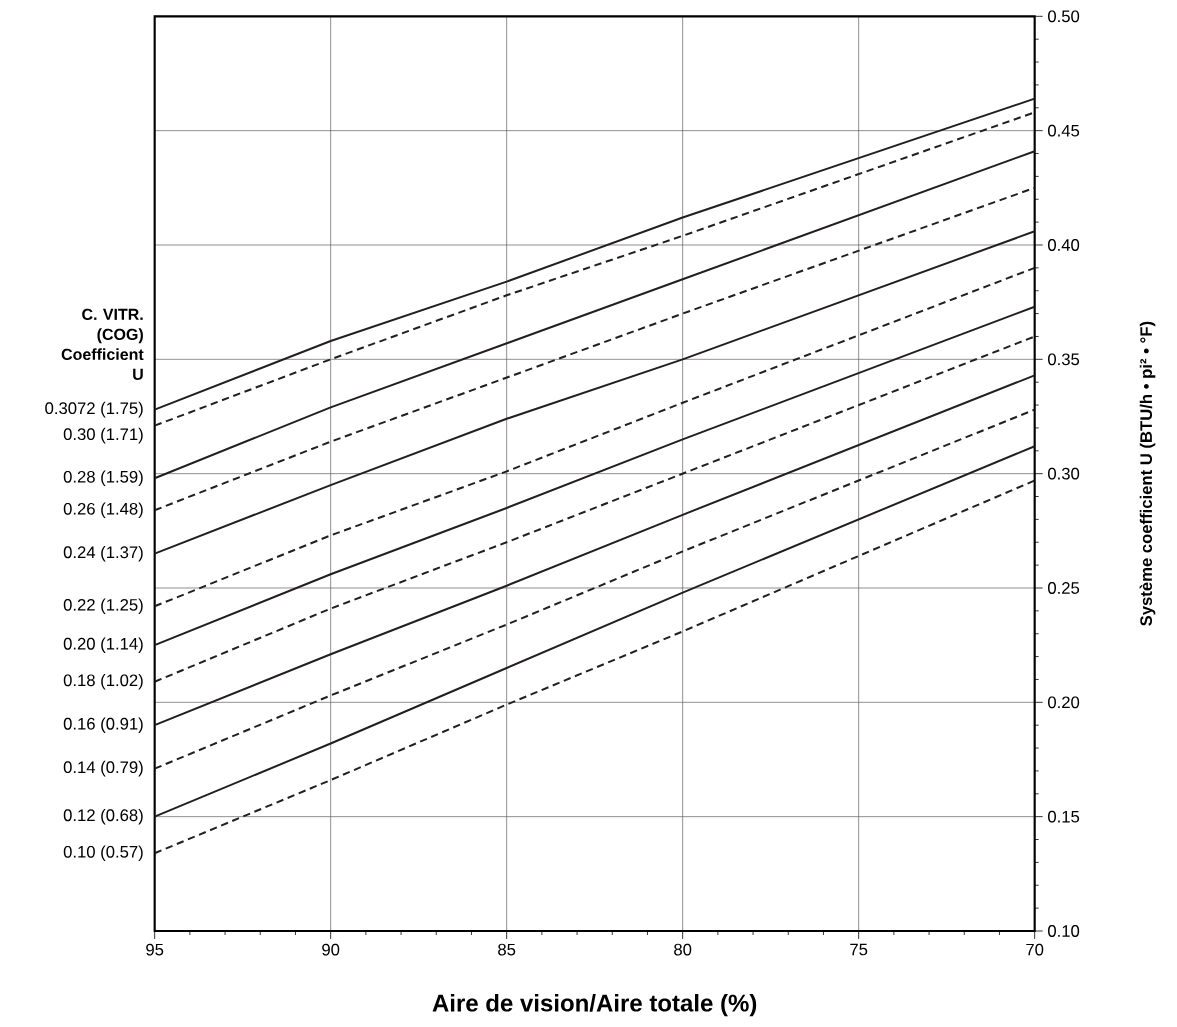  Describe the element at coordinates (94, 409) in the screenshot. I see `series-label: 0.3072 (1.75)` at that location.